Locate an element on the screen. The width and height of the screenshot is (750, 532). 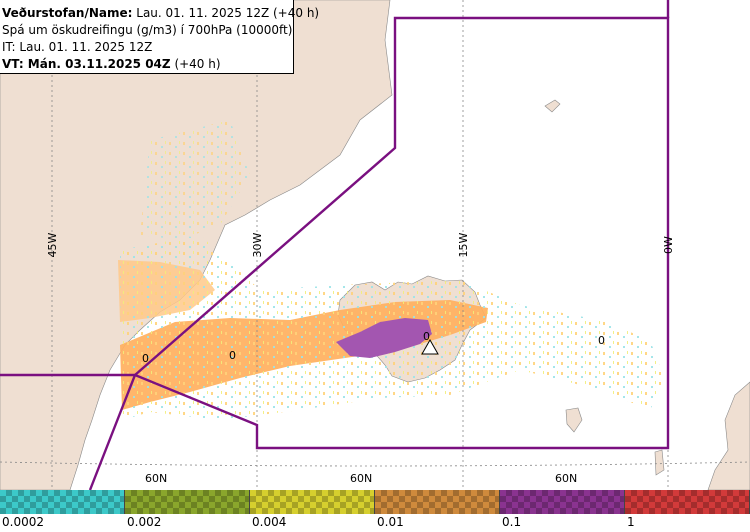
concentration-legend: 0.0002 0.002 0.004 0.01 0.1 1 is located at coordinates (375, 511).